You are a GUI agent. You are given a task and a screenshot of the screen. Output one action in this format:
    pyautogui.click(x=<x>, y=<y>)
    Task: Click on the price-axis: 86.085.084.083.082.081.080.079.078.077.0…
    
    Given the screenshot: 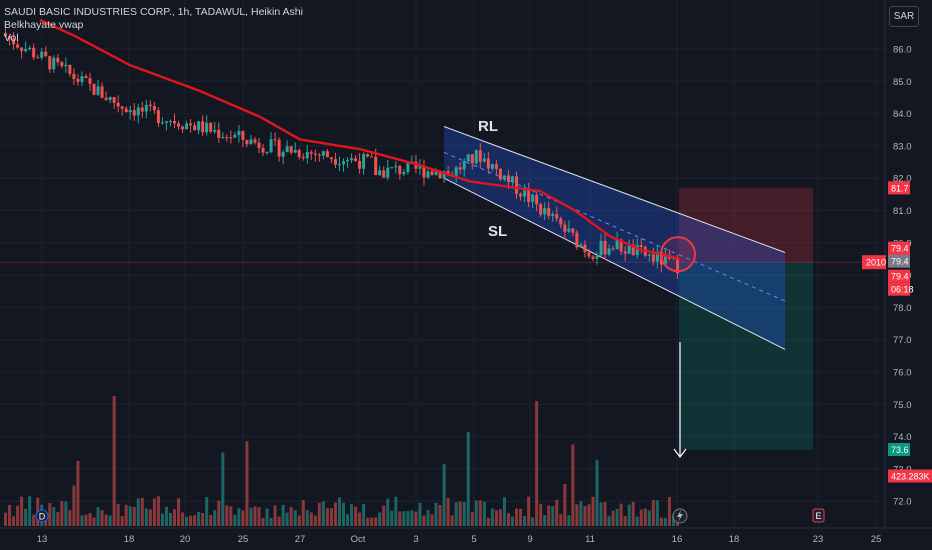 What is the action you would take?
    pyautogui.click(x=897, y=264)
    